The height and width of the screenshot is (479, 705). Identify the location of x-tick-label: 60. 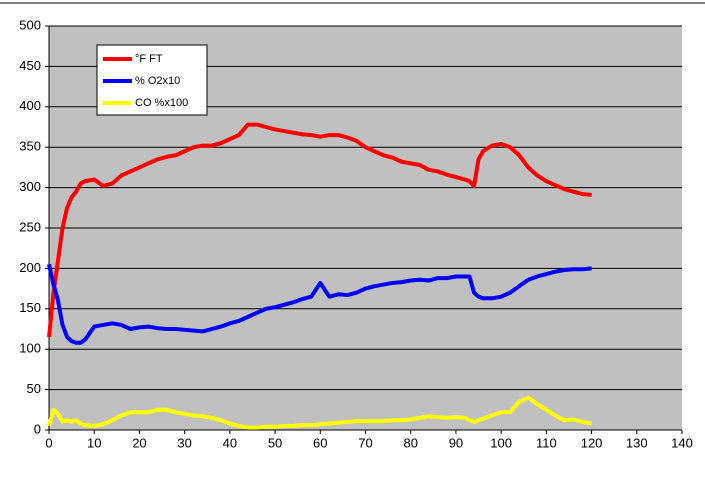
(320, 442).